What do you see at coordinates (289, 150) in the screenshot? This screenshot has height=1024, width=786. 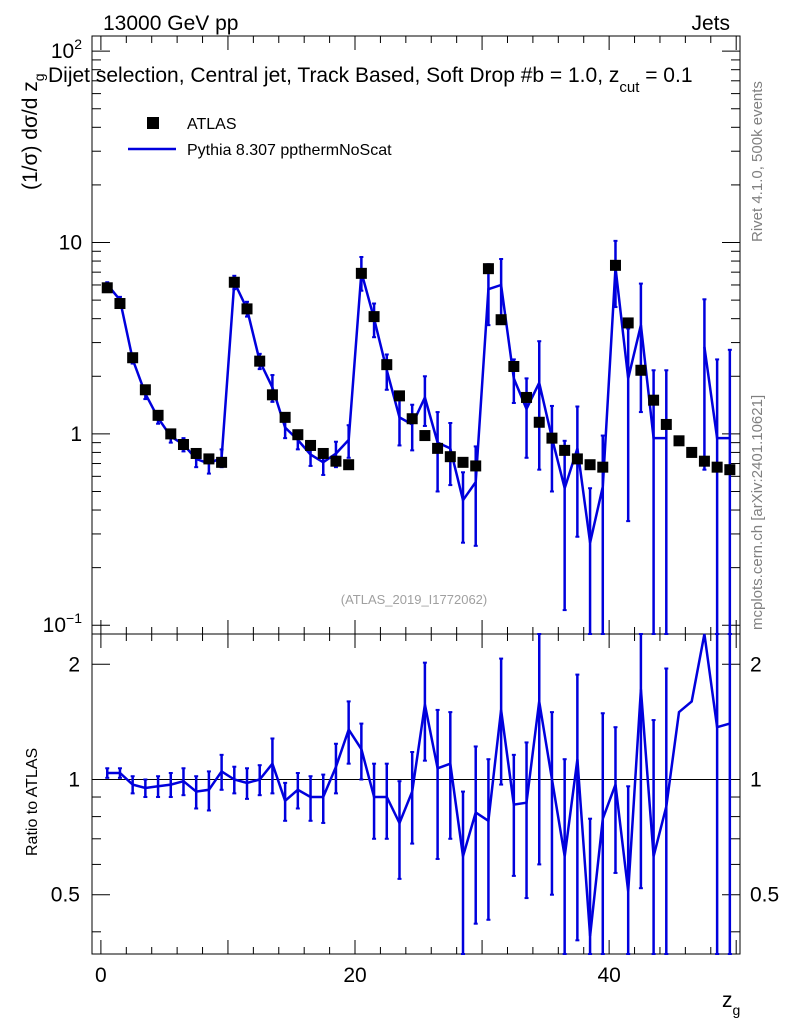 I see `legend-pythia-label: Pythia 8.307 ppthermNoScat` at bounding box center [289, 150].